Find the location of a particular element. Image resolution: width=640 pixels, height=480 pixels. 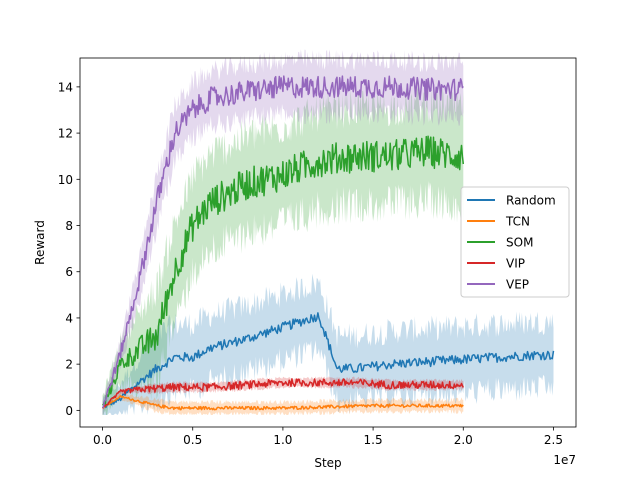

y-tick-label: 14 is located at coordinates (65, 87).